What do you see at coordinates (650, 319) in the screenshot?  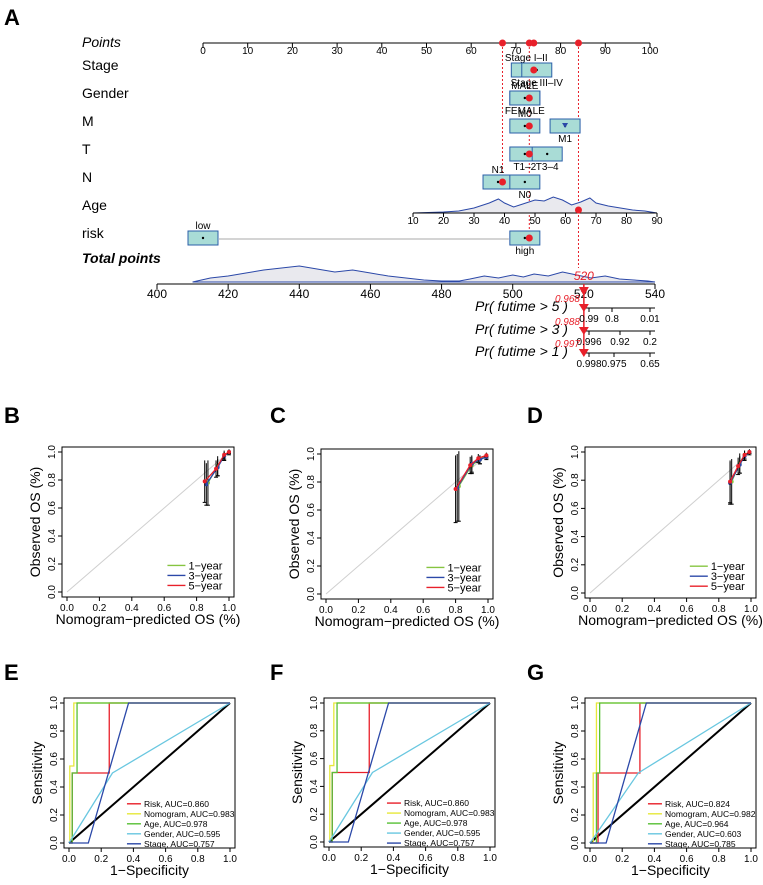 I see `prob-tick-label: 0.01` at bounding box center [650, 319].